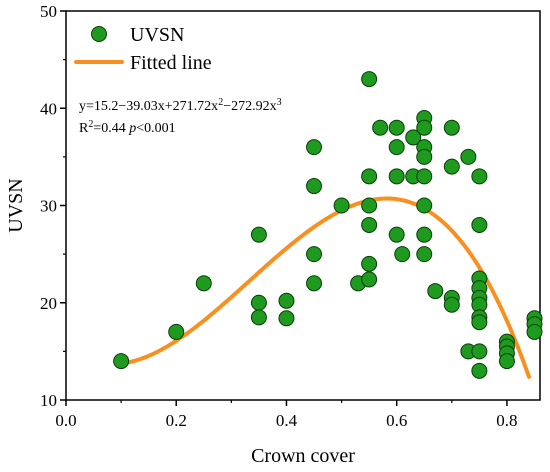 The image size is (550, 472). What do you see at coordinates (48, 108) in the screenshot?
I see `y-tick-label: 40` at bounding box center [48, 108].